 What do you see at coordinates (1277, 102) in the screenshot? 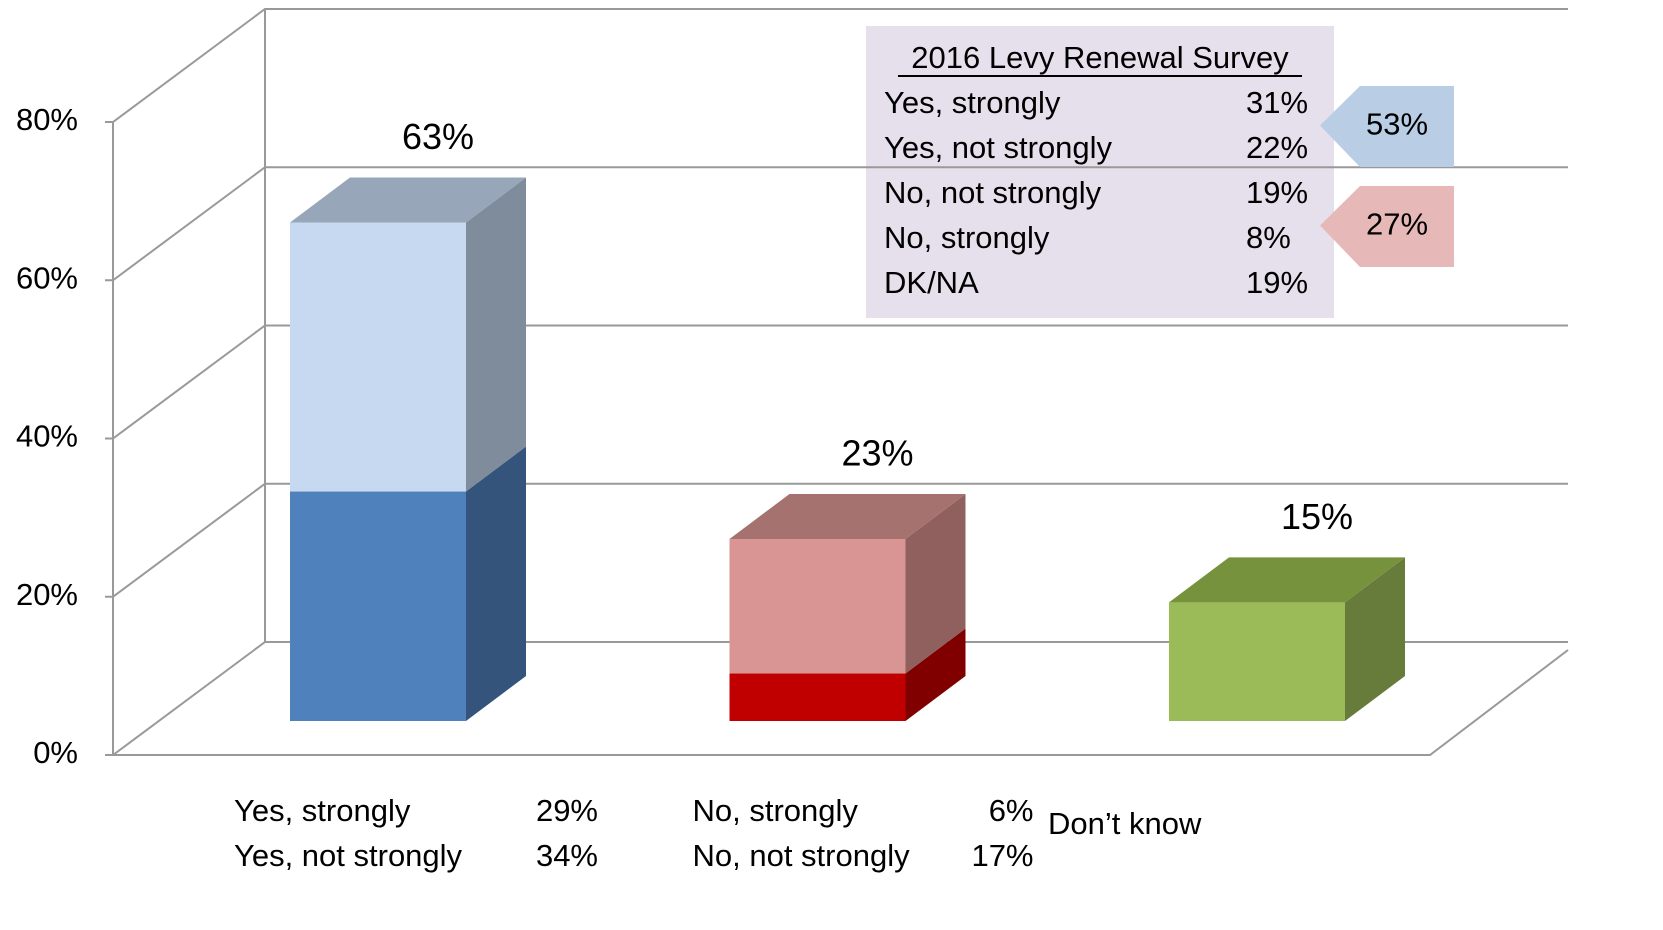
I see `inset-row-value: 31%` at bounding box center [1277, 102].